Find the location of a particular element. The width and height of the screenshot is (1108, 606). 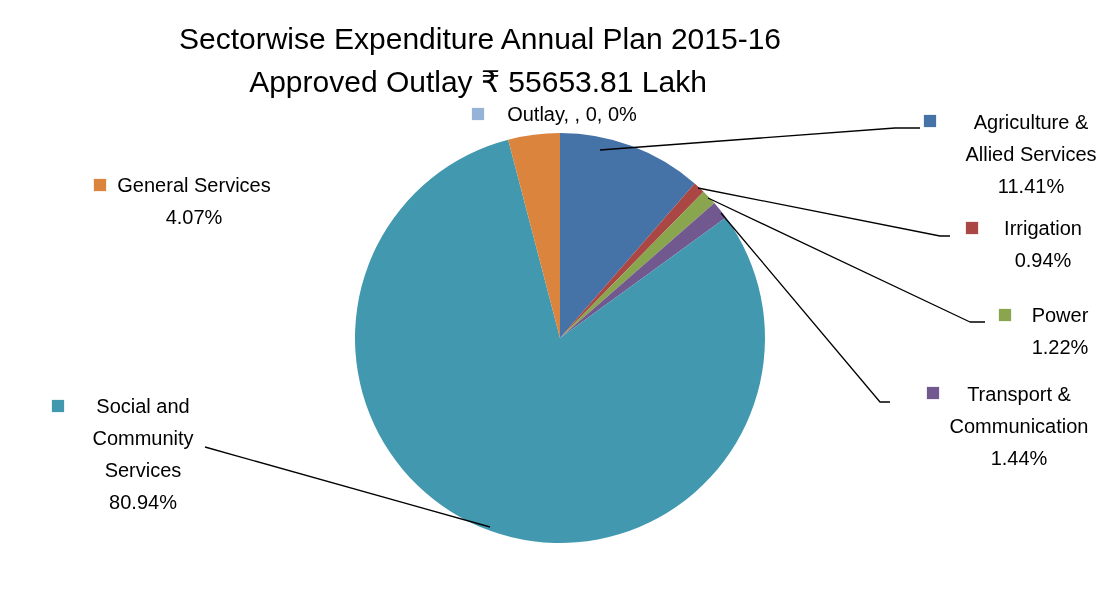

legend-label: Transport & Communication is located at coordinates (1019, 410).